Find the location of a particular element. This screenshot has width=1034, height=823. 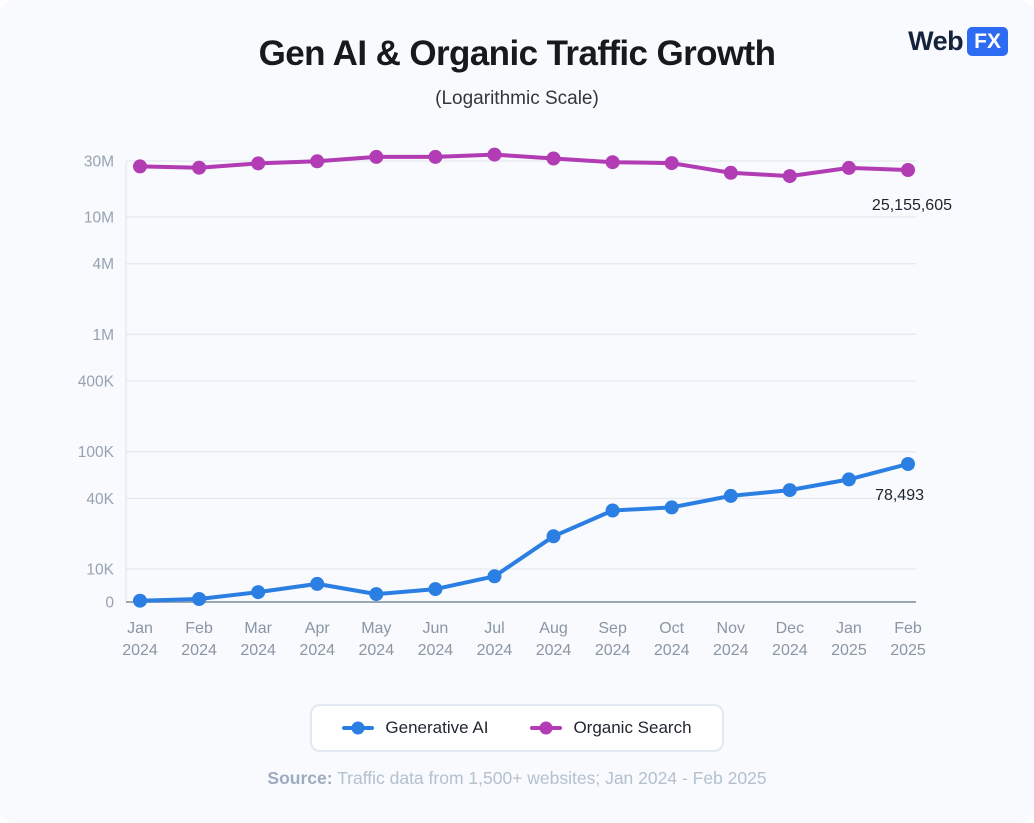

legend-marker-dot-blue is located at coordinates (358, 728).